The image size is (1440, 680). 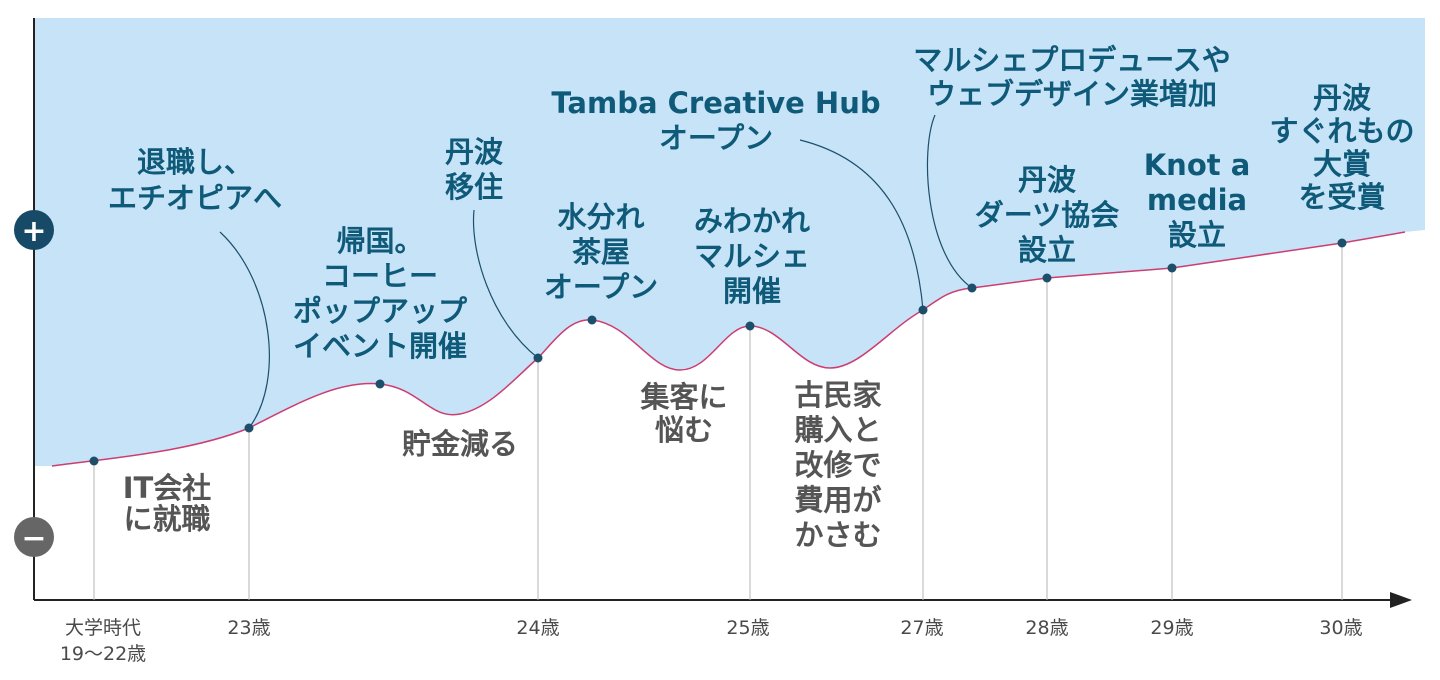 I want to click on event-label-line: マルシェプロデュースや, so click(x=1072, y=60).